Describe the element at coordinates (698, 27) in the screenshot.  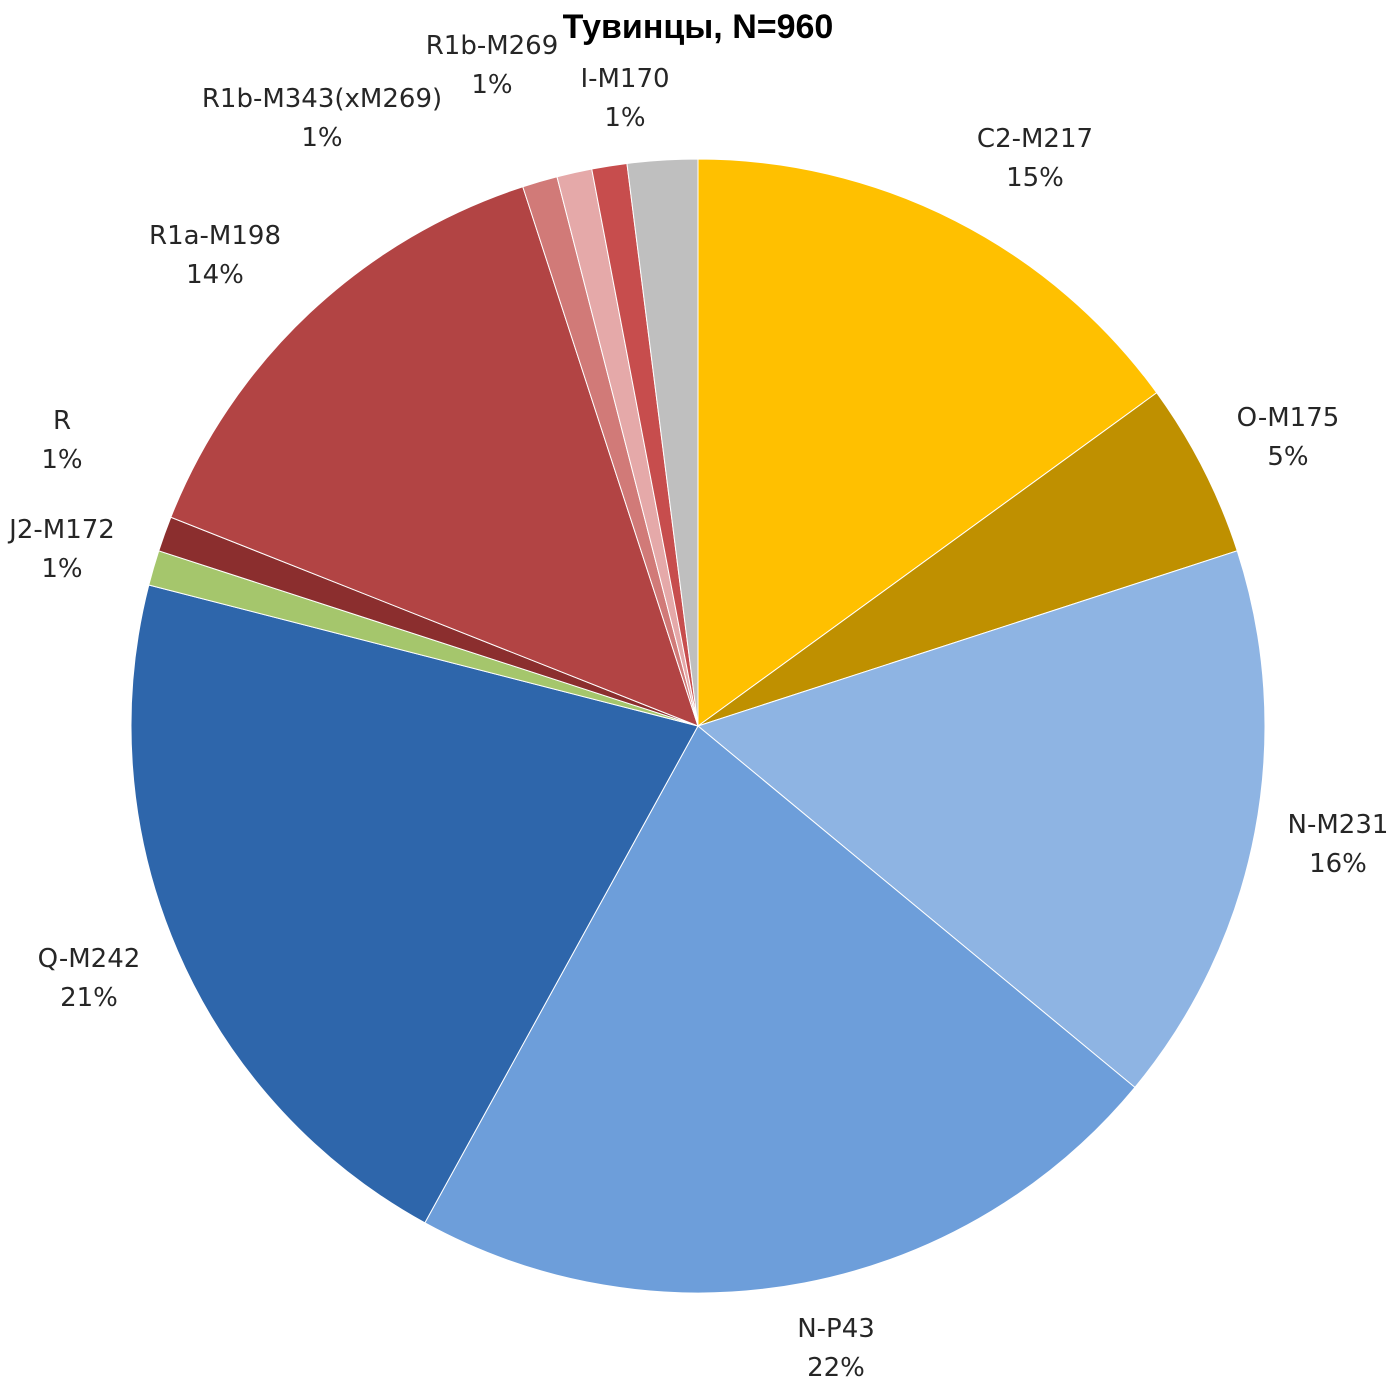
I see `chart-title: Тувинцы, N=960` at that location.